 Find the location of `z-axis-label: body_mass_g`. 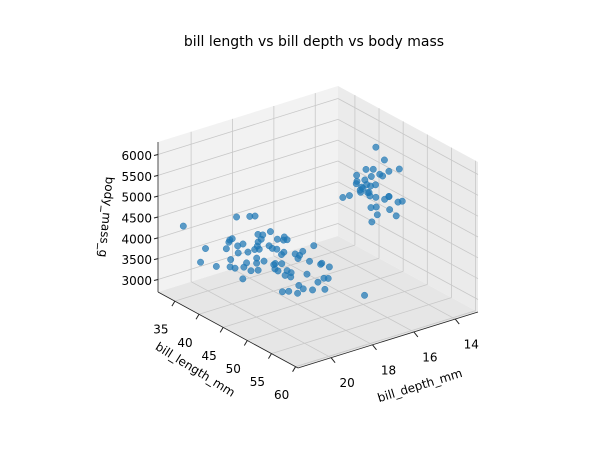

z-axis-label: body_mass_g is located at coordinates (106, 217).